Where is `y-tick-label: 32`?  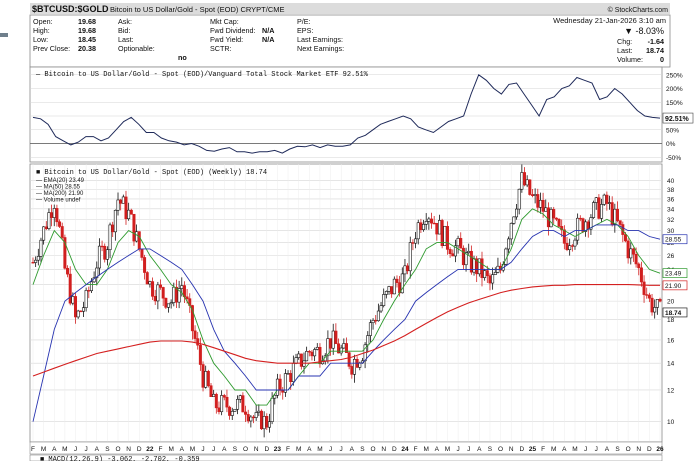
y-tick-label: 32 is located at coordinates (671, 220).